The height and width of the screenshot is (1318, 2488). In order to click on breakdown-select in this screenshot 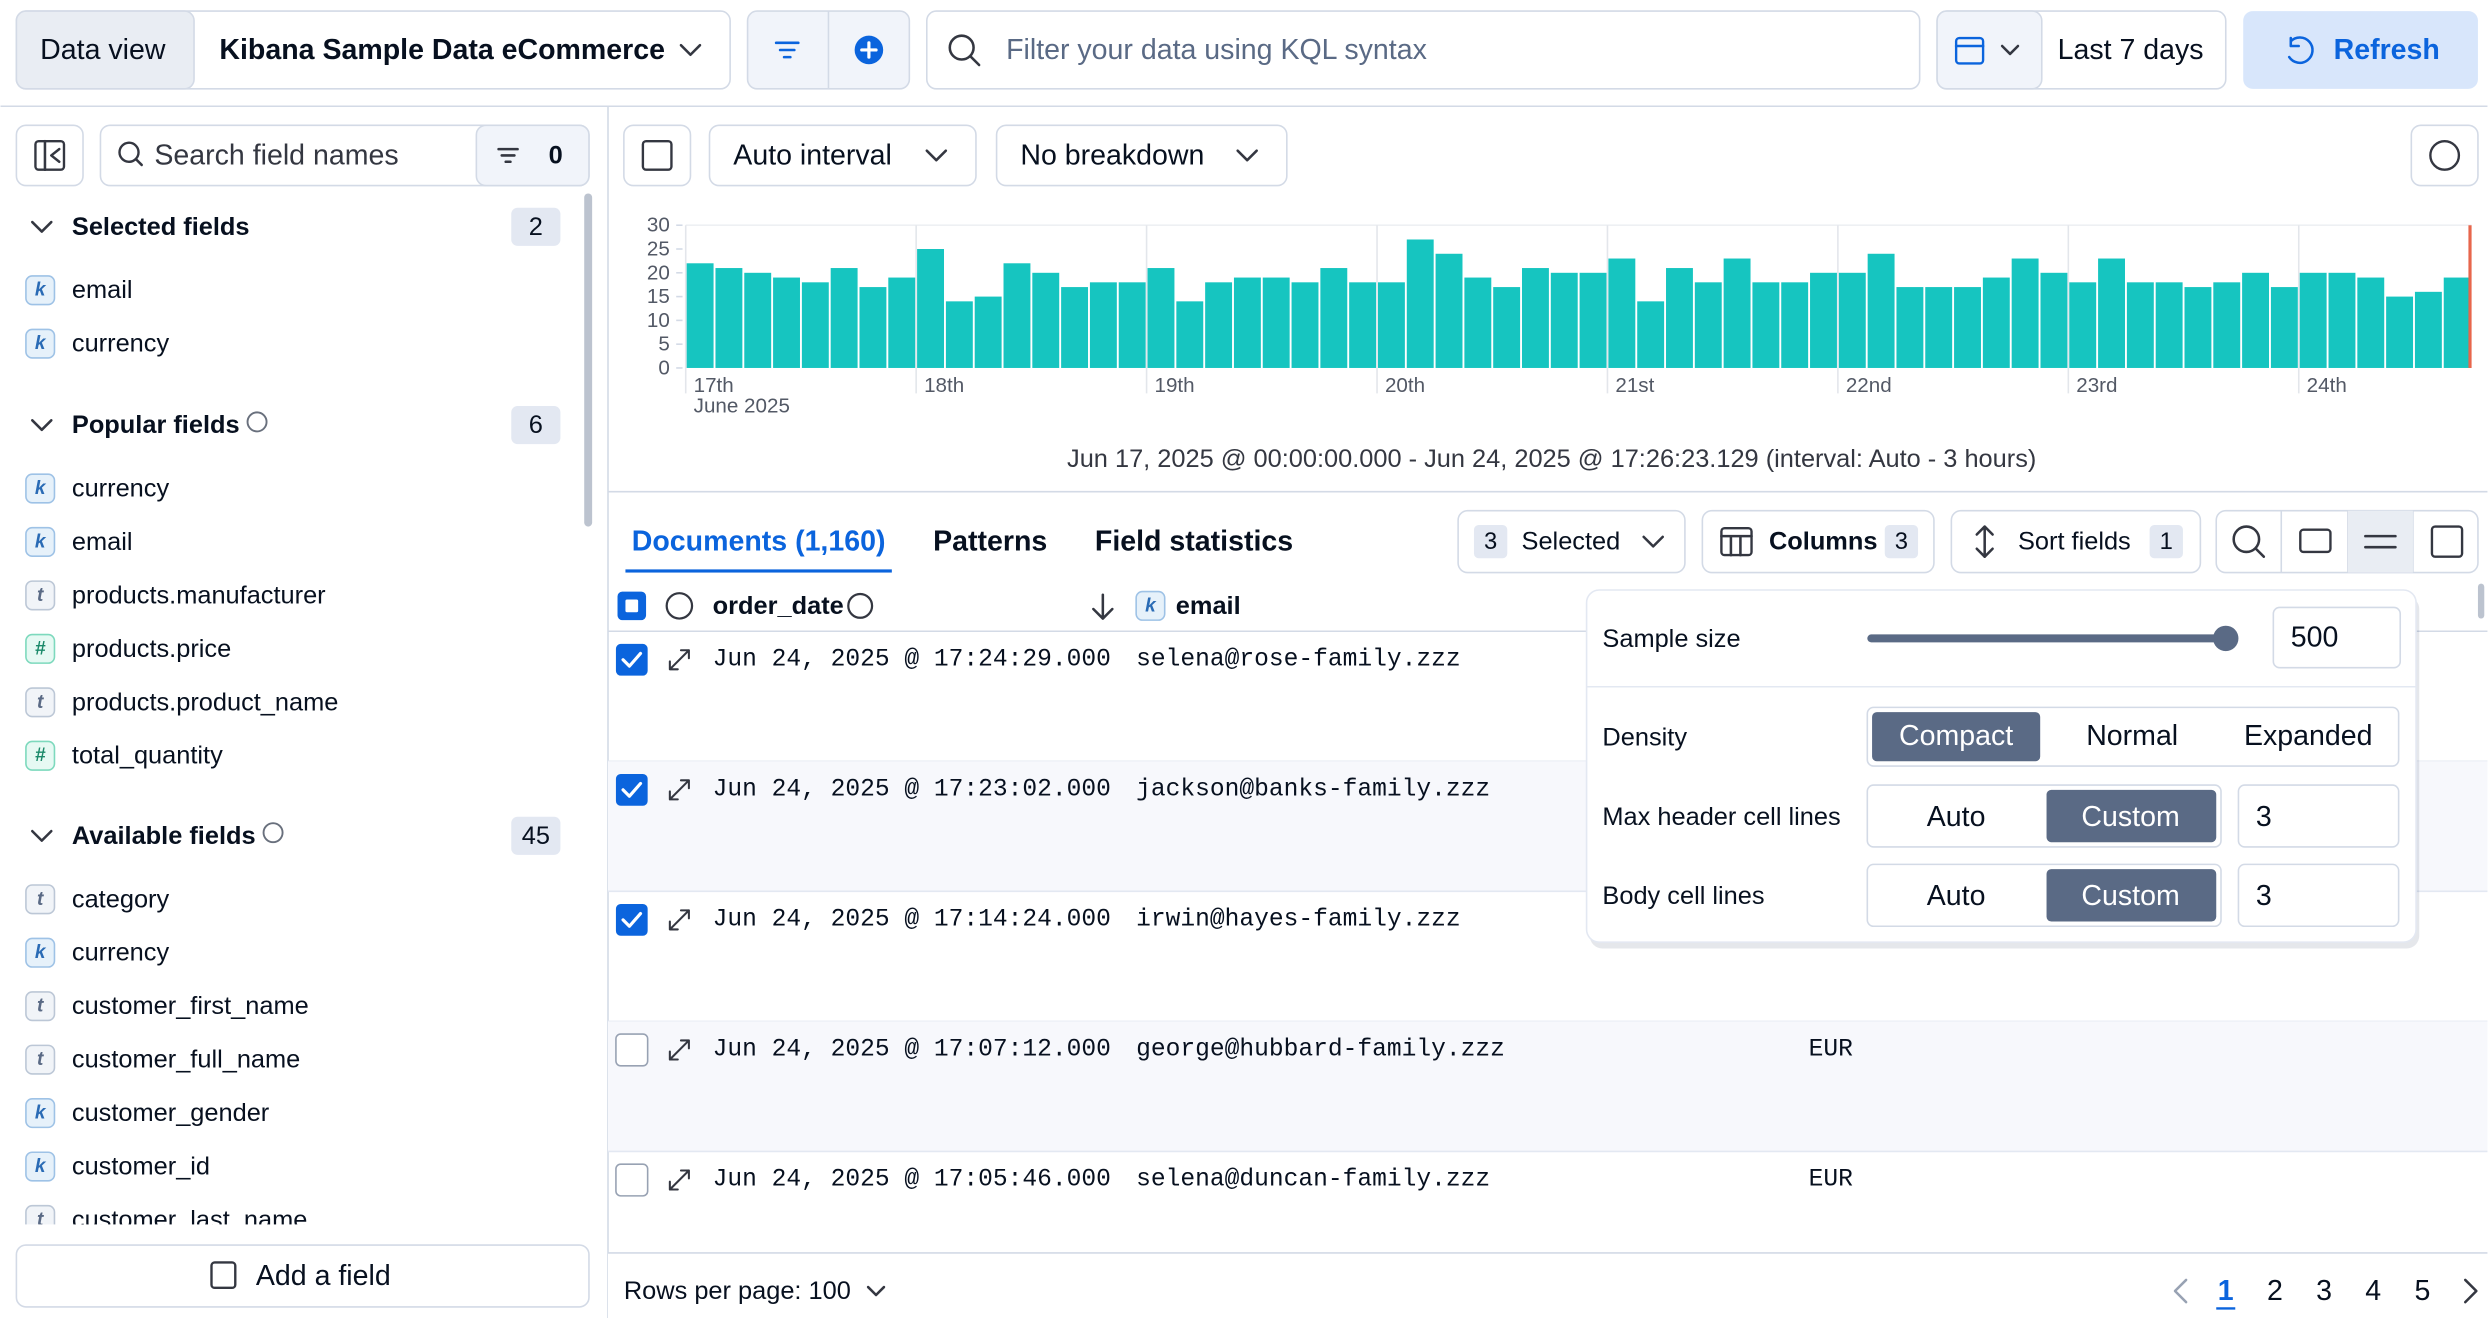, I will do `click(1141, 155)`.